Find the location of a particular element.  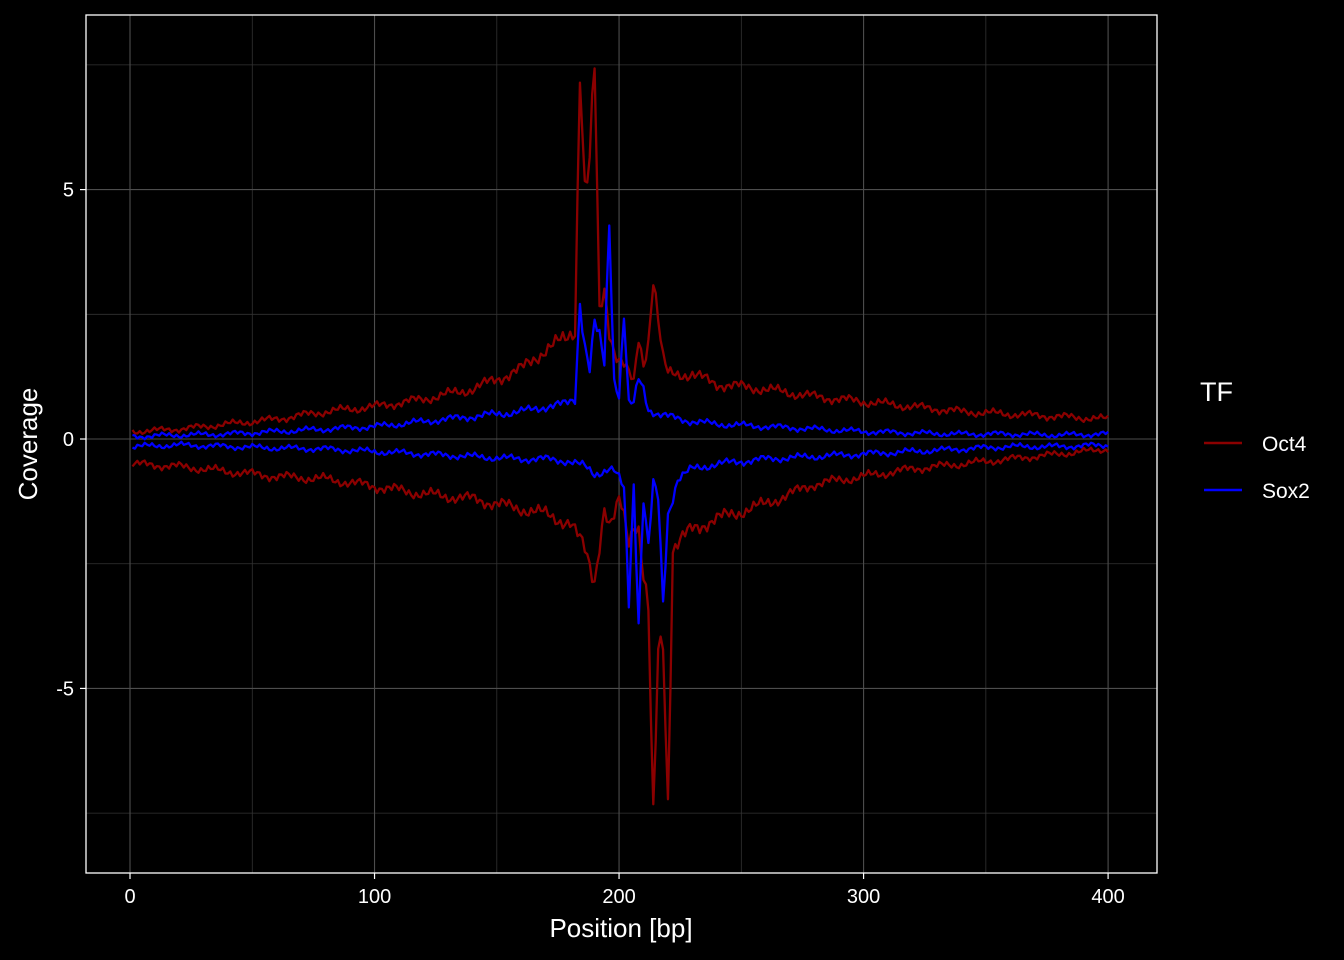

legend: TF Oct4 Sox2 is located at coordinates (1255, 440).